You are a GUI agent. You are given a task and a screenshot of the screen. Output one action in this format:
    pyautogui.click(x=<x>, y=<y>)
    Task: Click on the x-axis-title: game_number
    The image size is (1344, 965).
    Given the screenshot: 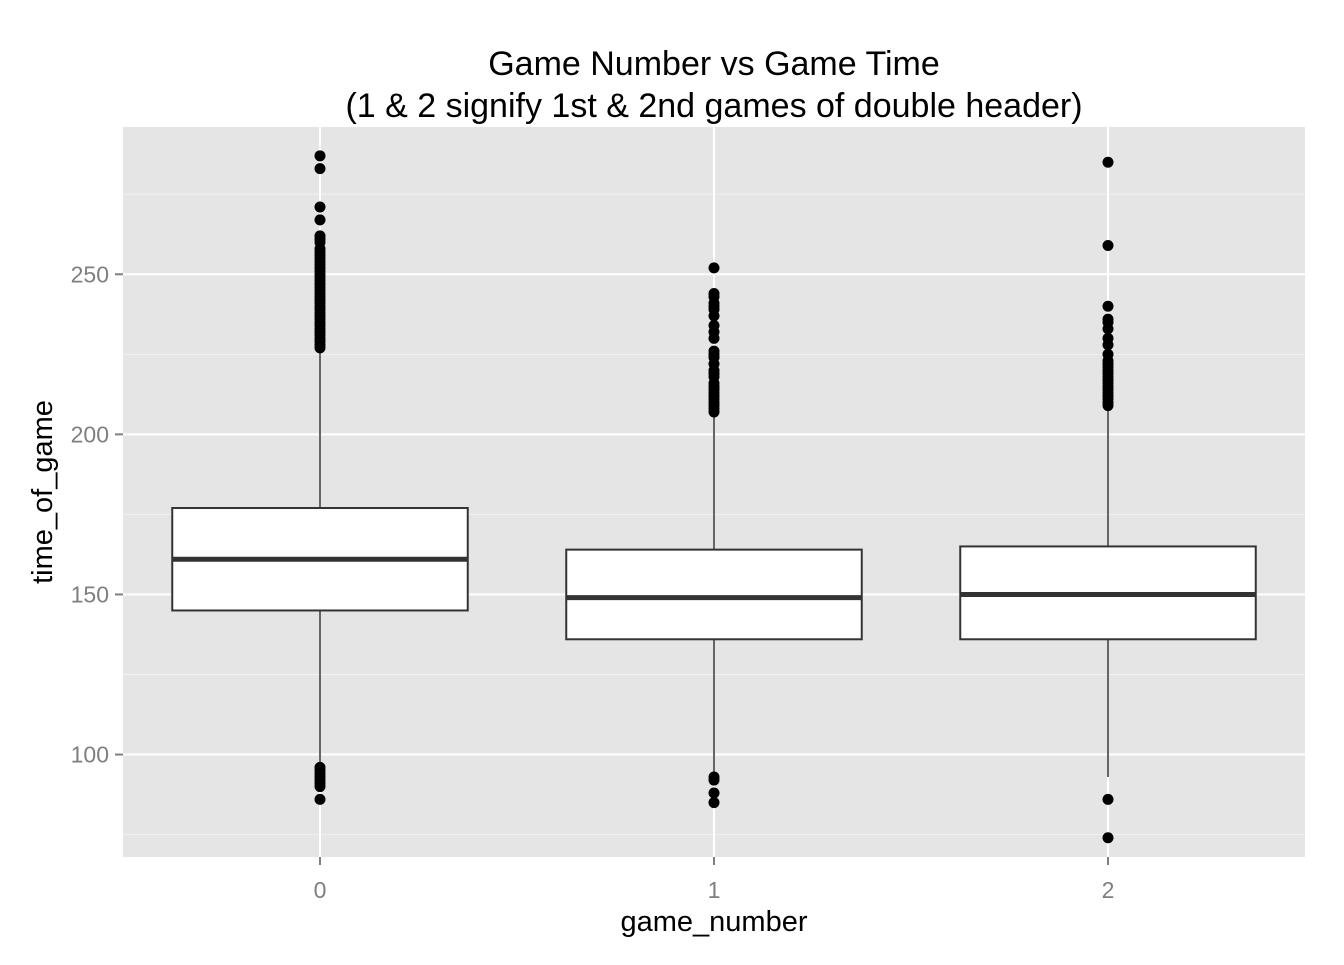 What is the action you would take?
    pyautogui.click(x=714, y=922)
    